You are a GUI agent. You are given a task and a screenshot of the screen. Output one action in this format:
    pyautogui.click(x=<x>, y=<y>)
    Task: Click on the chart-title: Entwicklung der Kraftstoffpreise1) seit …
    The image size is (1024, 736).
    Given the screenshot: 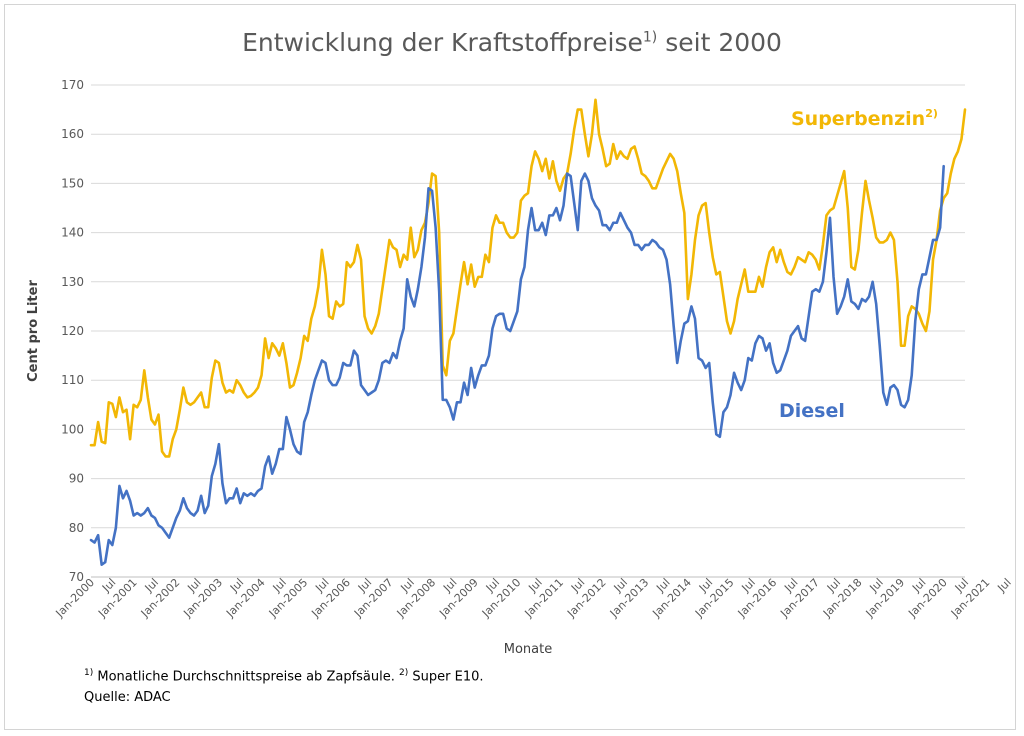 What is the action you would take?
    pyautogui.click(x=512, y=42)
    